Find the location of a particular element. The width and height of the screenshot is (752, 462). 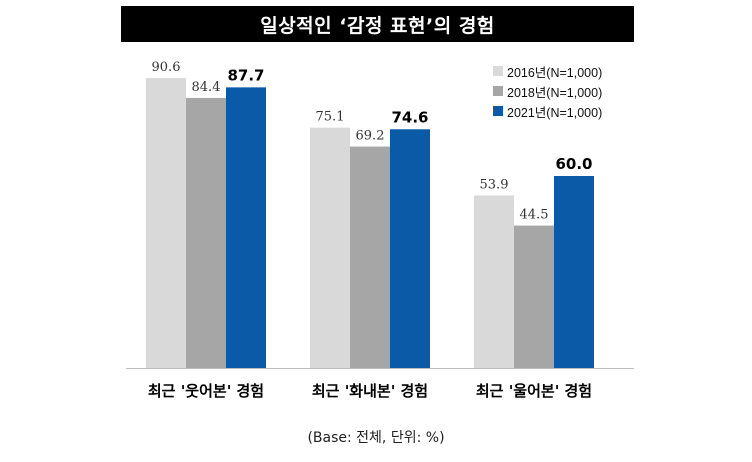

bar-2016-cat2 is located at coordinates (330, 248).